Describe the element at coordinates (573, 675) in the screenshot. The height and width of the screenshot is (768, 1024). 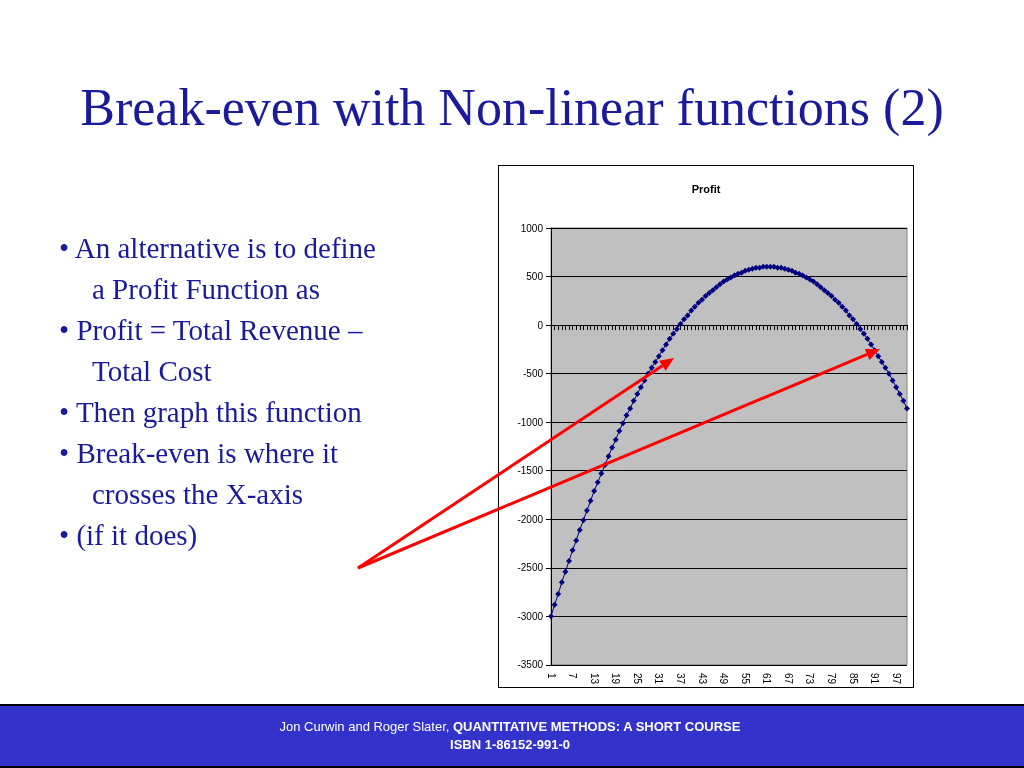
I see `x-tick-label: 7` at that location.